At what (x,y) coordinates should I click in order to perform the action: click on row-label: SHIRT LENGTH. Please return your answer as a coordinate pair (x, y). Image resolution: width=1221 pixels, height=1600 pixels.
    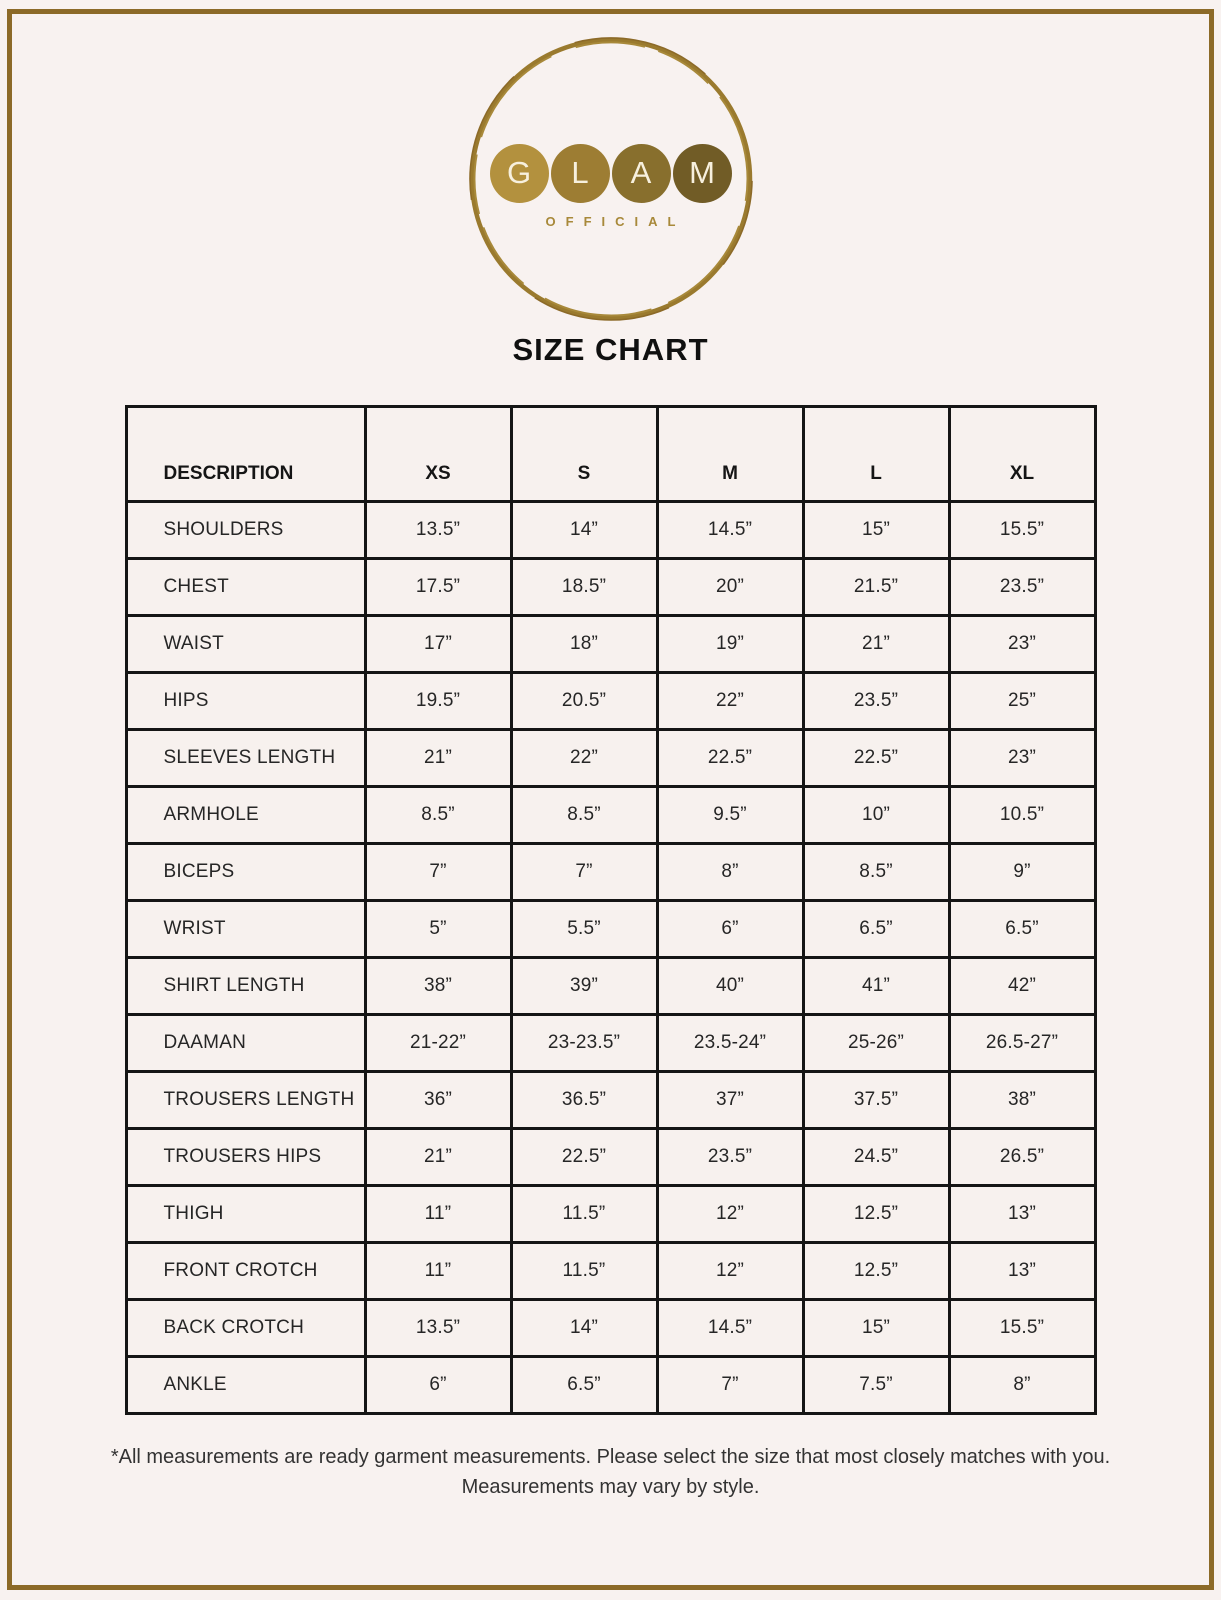
    Looking at the image, I should click on (245, 986).